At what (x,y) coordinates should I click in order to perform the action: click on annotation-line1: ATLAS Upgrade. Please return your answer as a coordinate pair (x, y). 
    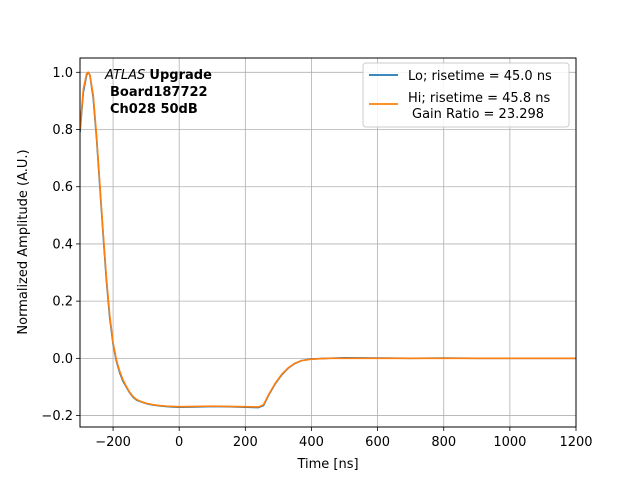
    Looking at the image, I should click on (158, 75).